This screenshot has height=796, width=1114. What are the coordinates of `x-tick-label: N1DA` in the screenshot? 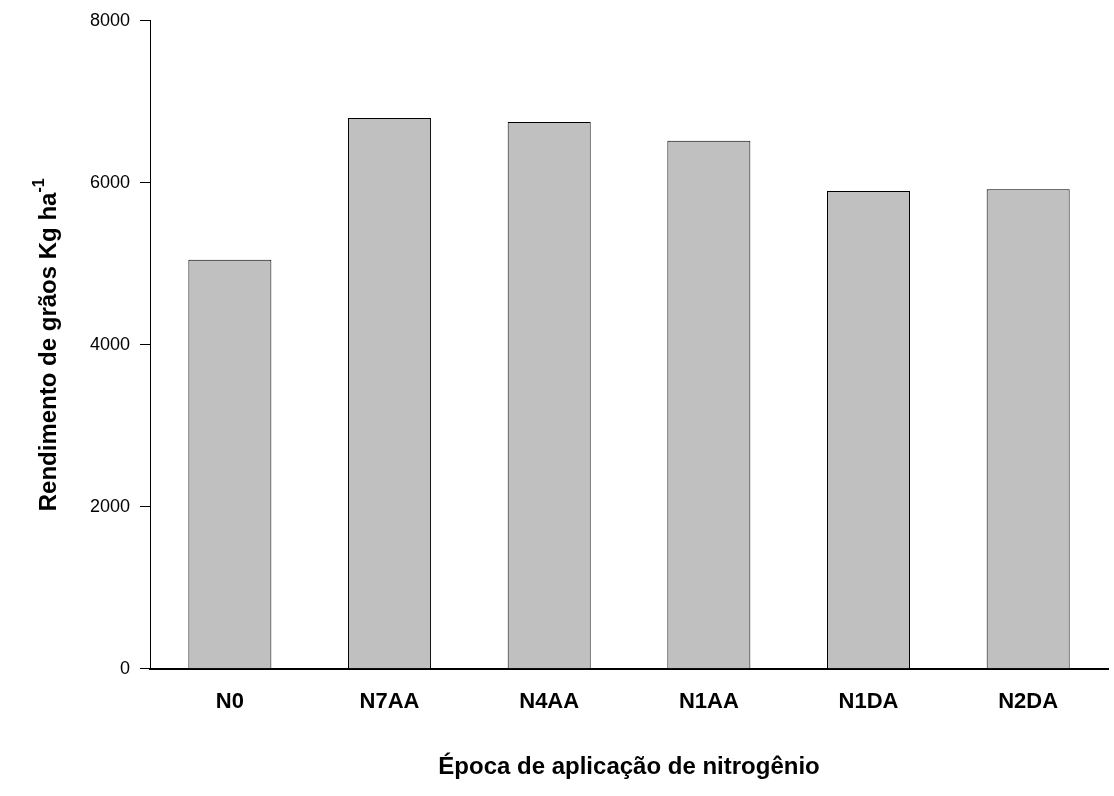 It's located at (868, 701).